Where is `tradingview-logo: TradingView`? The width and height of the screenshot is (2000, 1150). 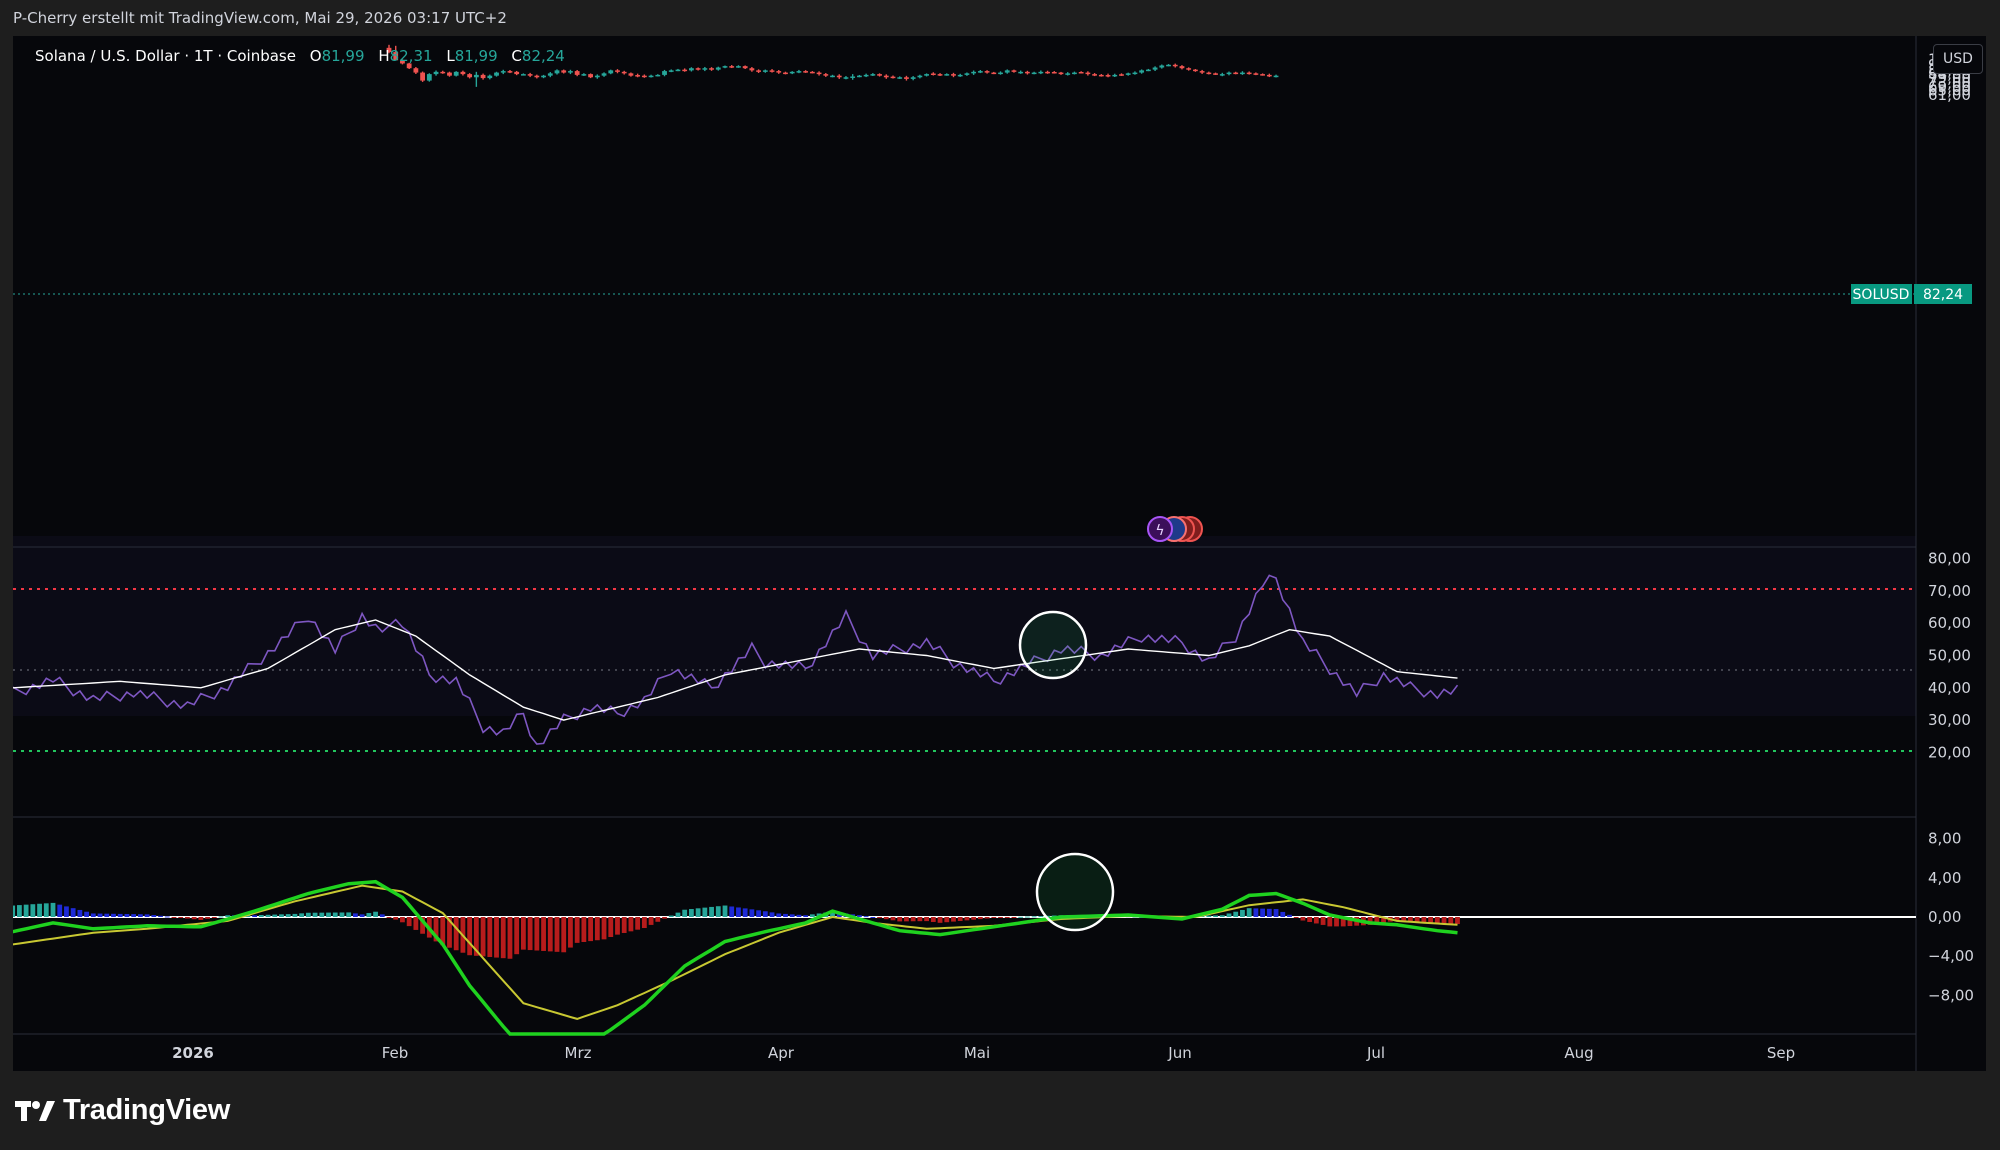
tradingview-logo: TradingView is located at coordinates (122, 1110).